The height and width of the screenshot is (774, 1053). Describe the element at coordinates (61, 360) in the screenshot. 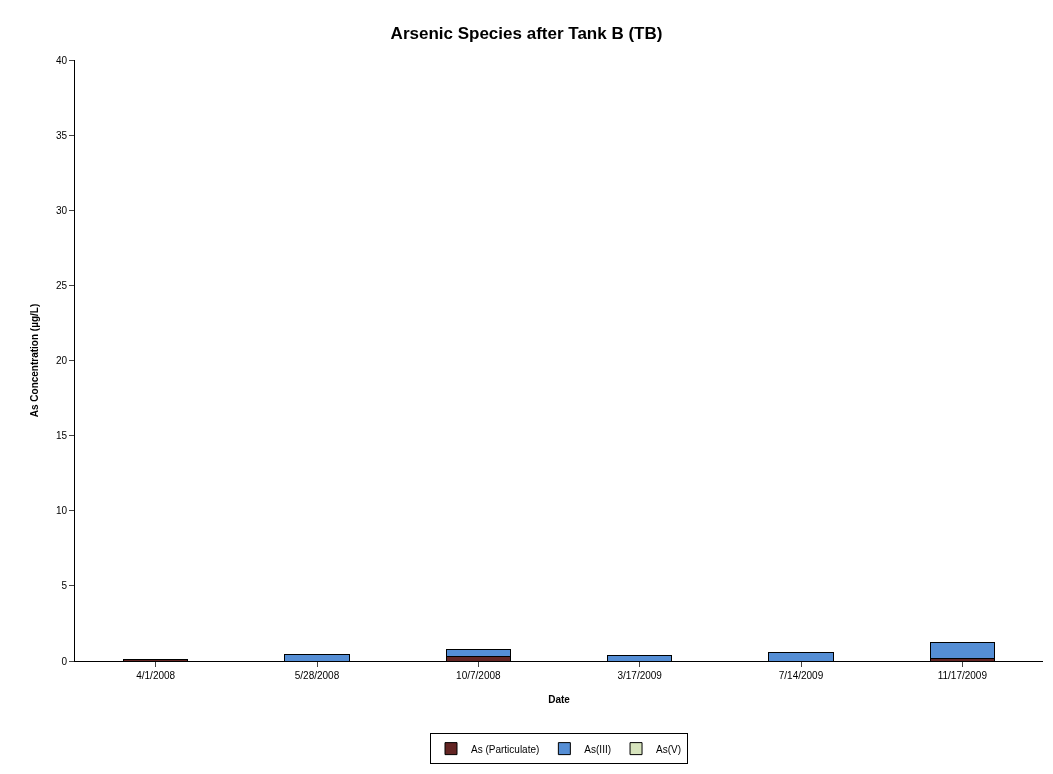

I see `y-tick-label: 20` at that location.